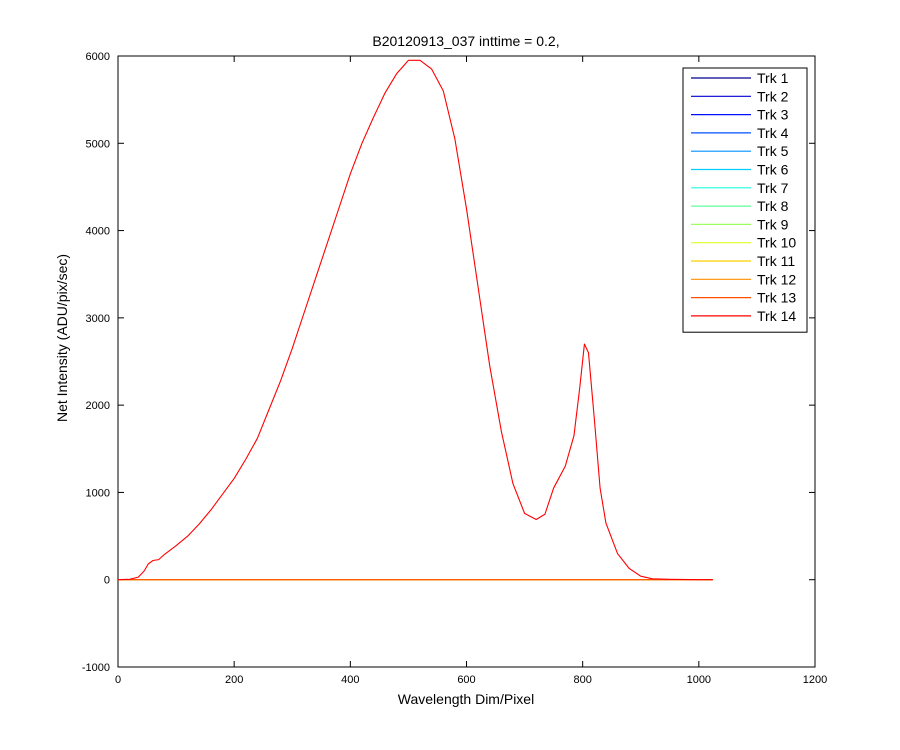  I want to click on legend-entry-11: Trk 11, so click(776, 261).